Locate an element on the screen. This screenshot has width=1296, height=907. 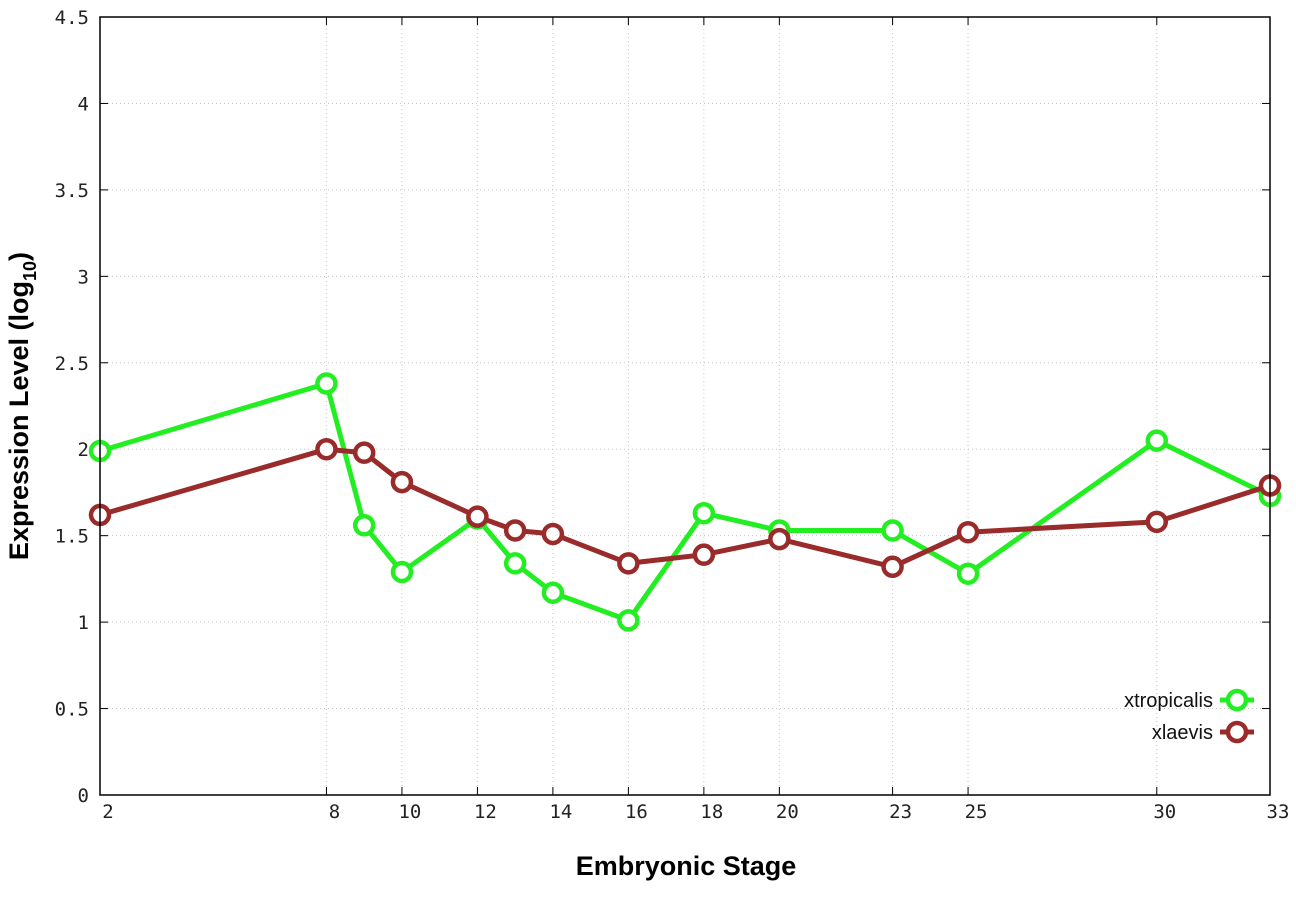
y-tick-label: 2 is located at coordinates (83, 450).